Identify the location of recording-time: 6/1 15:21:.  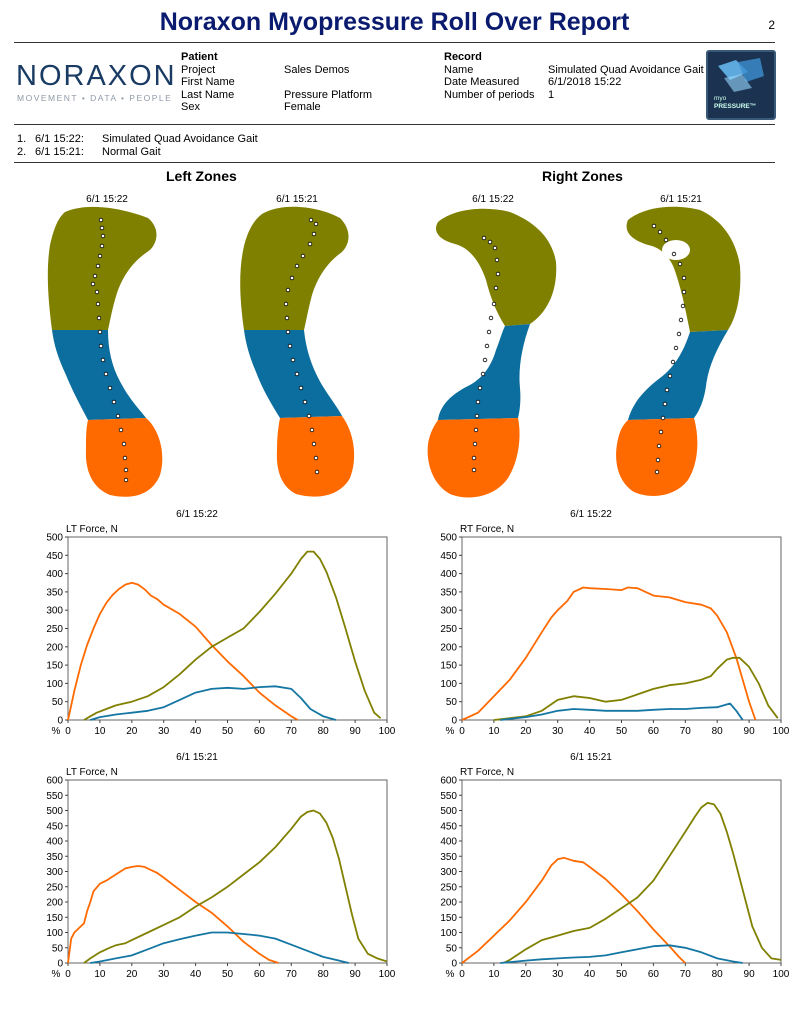
(59, 152).